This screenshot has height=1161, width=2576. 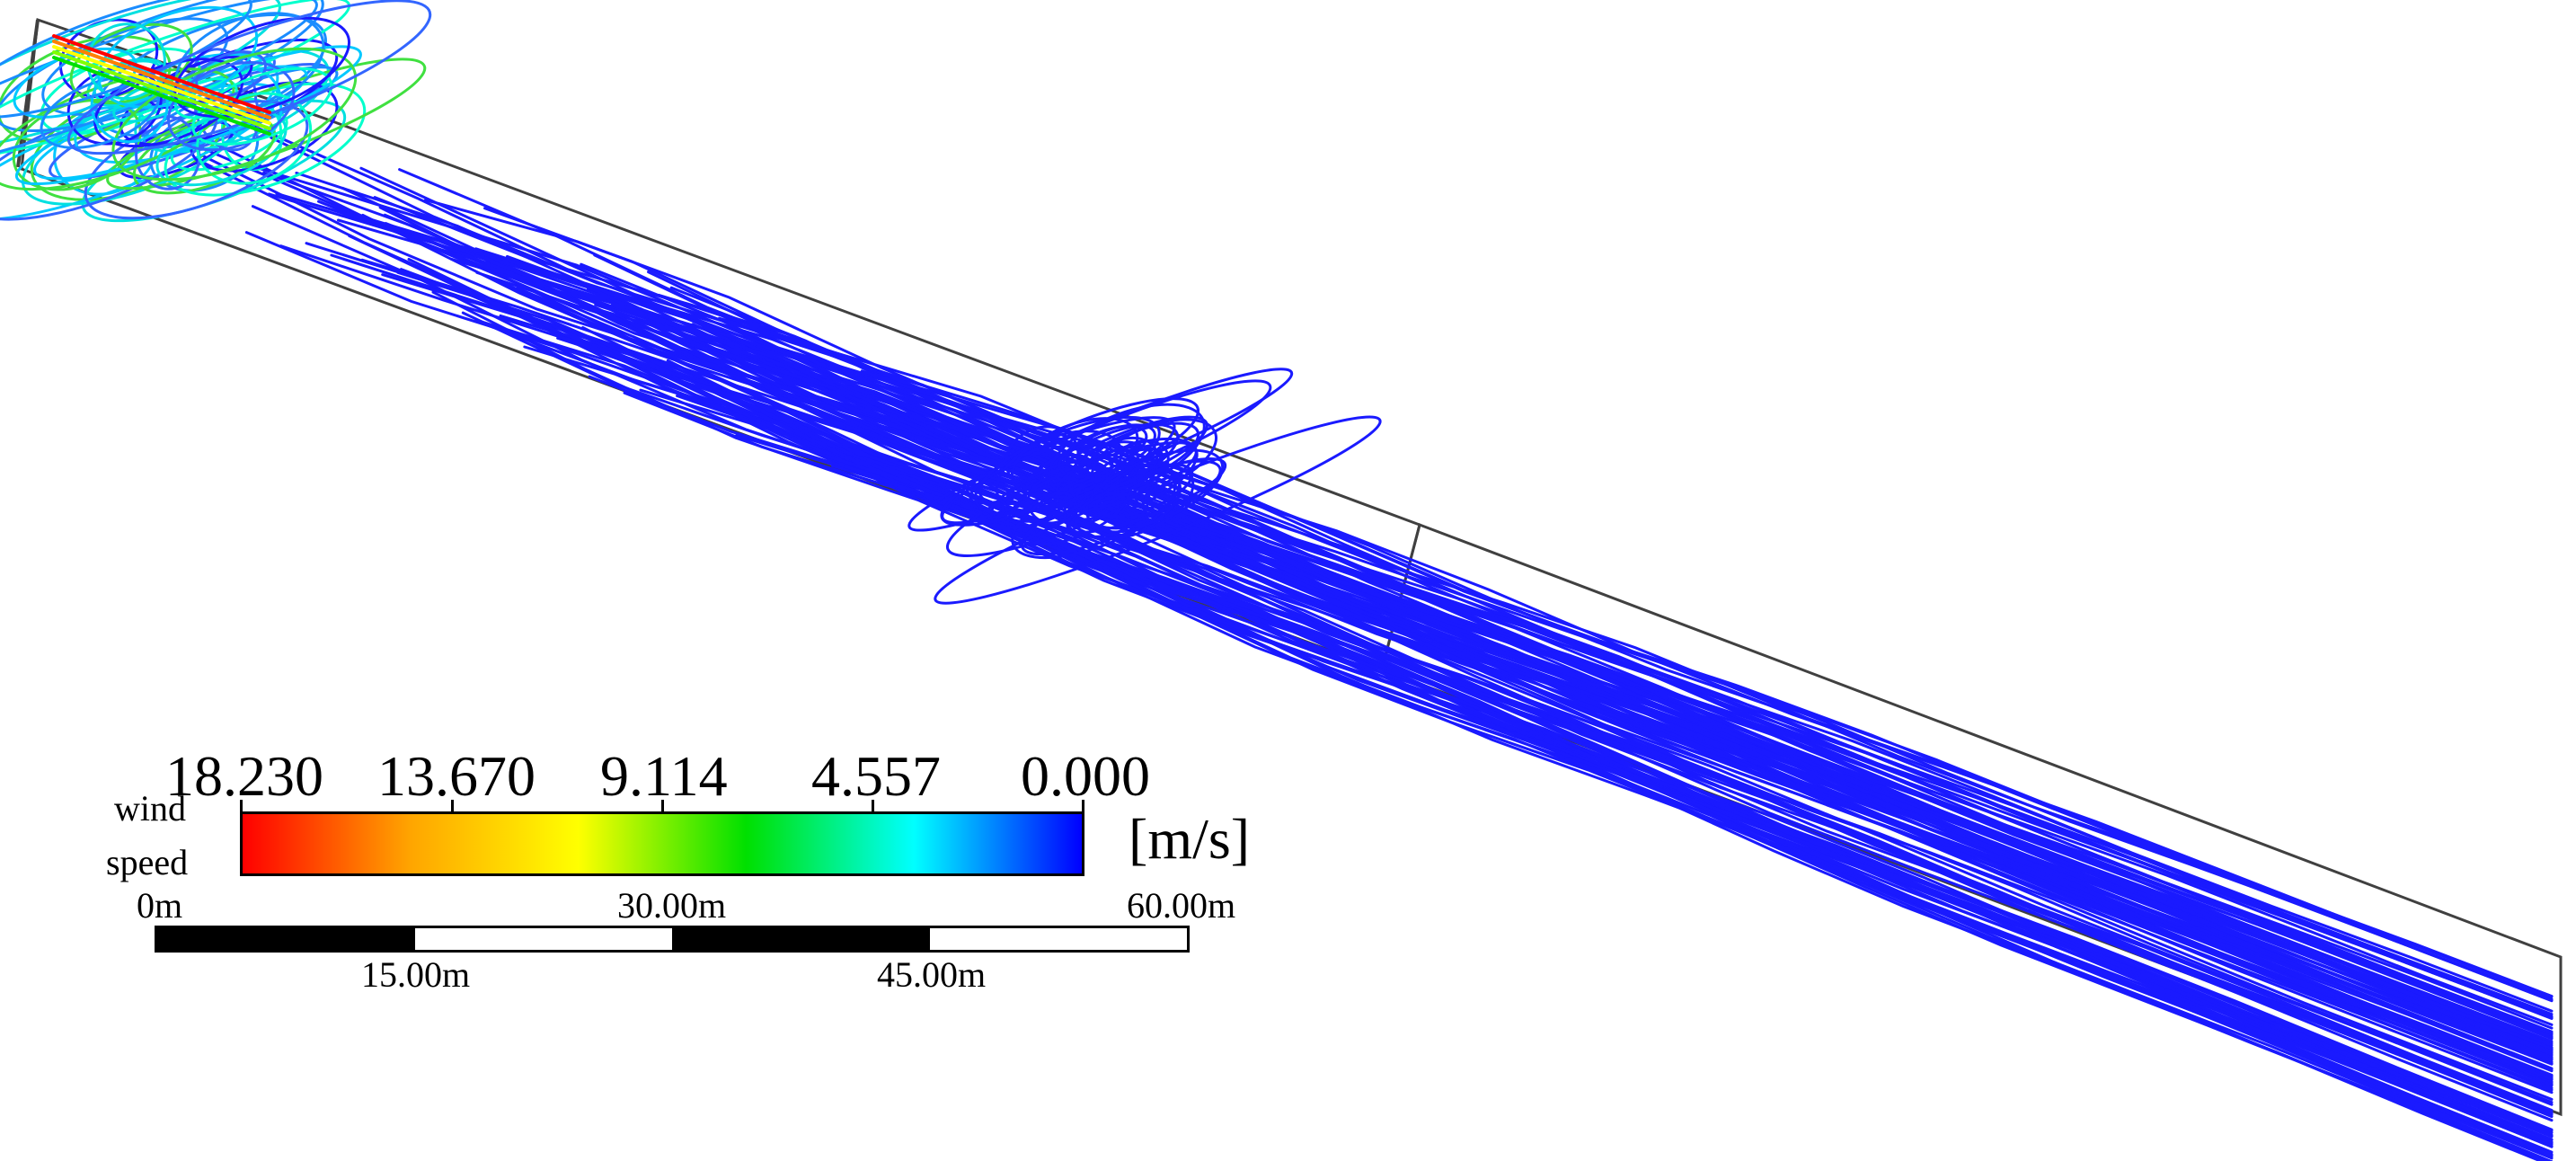 I want to click on scale-bar, so click(x=672, y=940).